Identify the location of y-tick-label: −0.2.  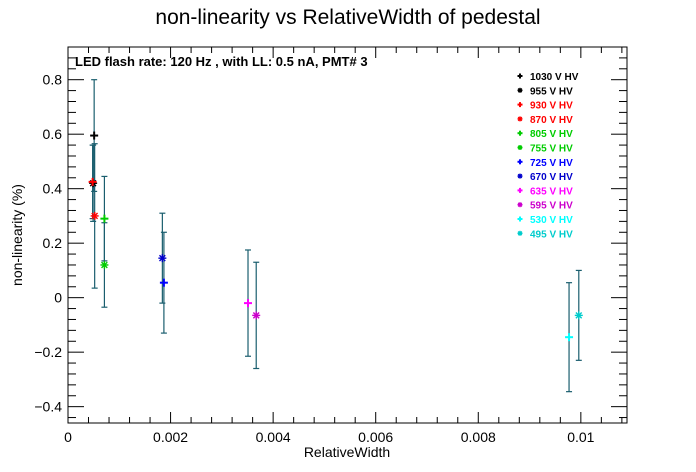
(48, 352).